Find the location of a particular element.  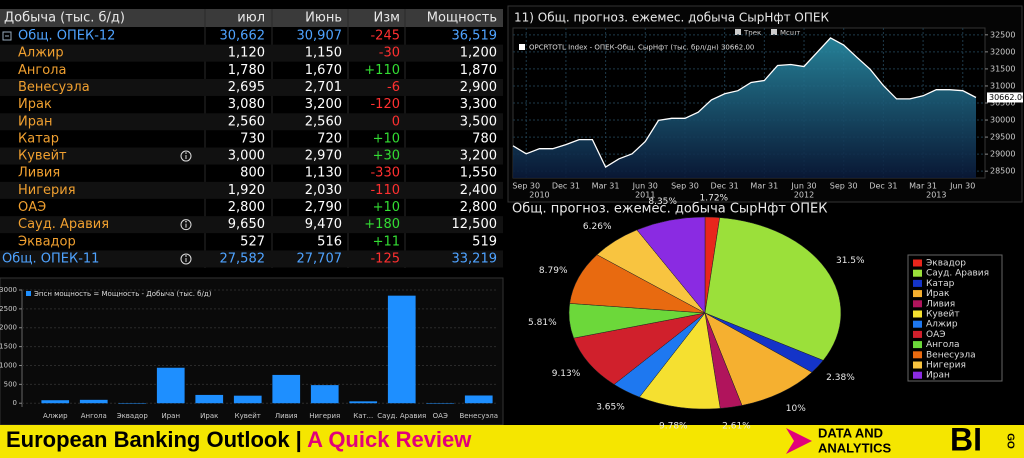

y-tick-label: 30500 is located at coordinates (1002, 103).